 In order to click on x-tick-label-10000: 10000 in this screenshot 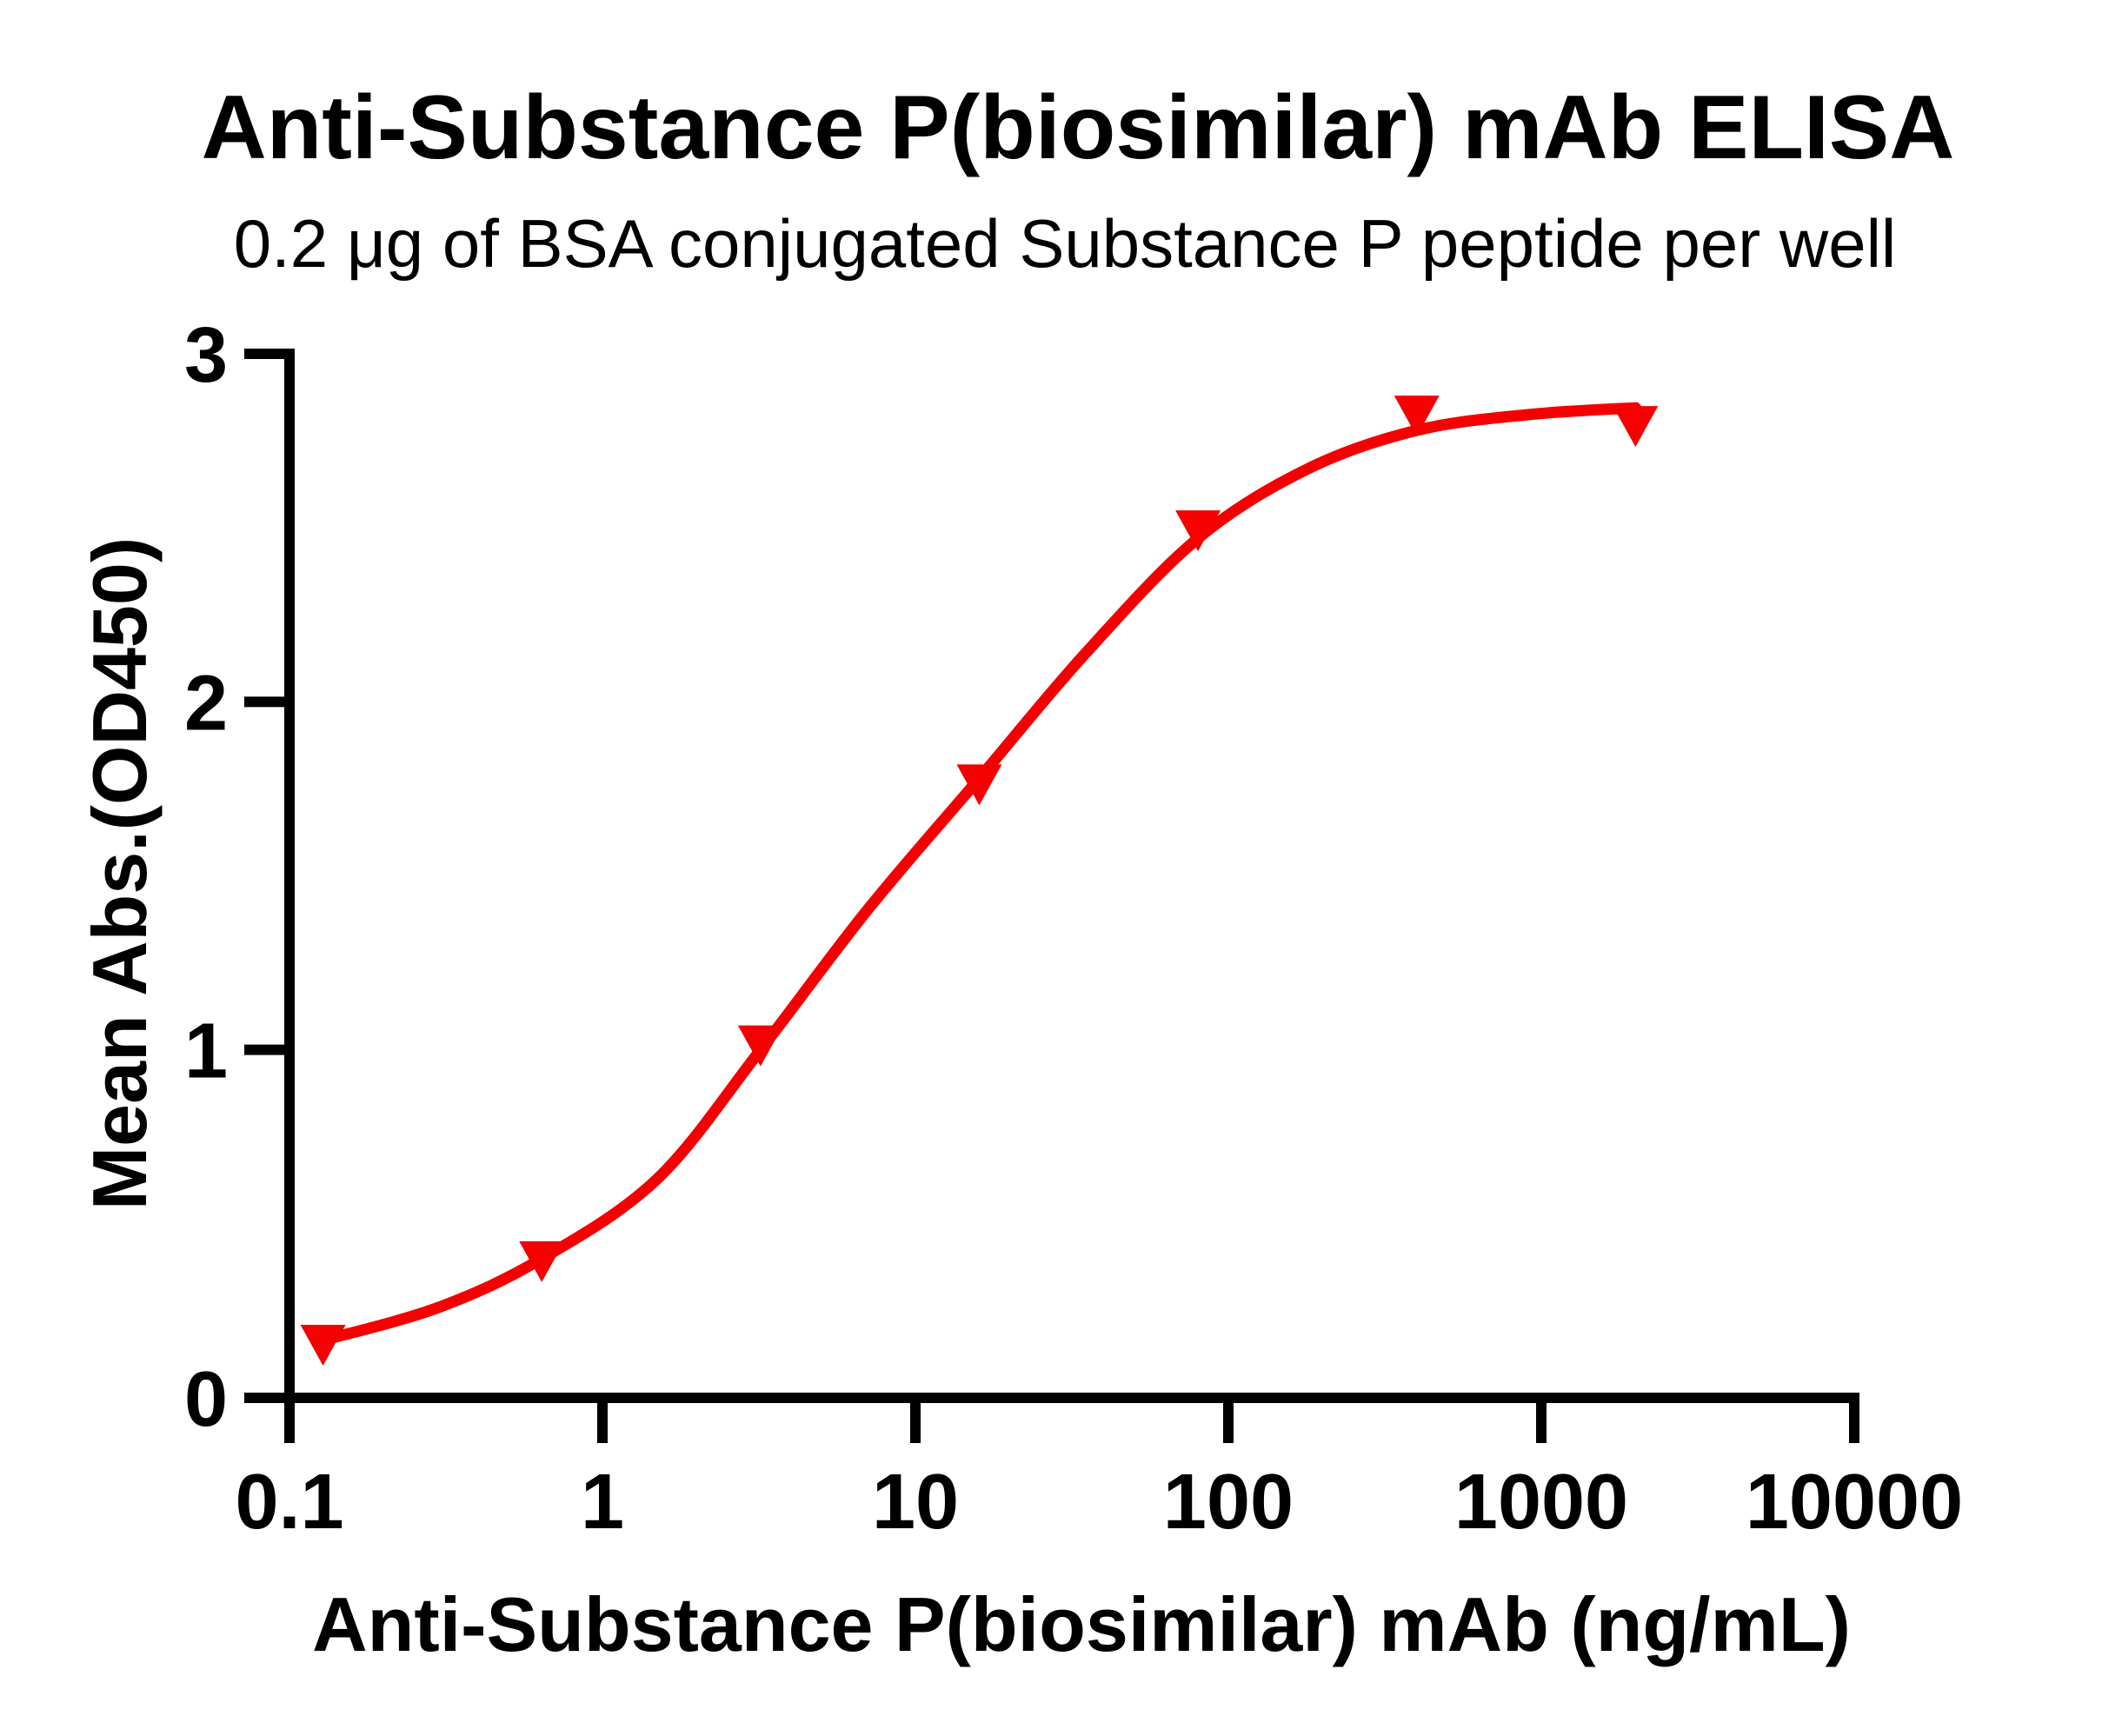, I will do `click(1854, 1502)`.